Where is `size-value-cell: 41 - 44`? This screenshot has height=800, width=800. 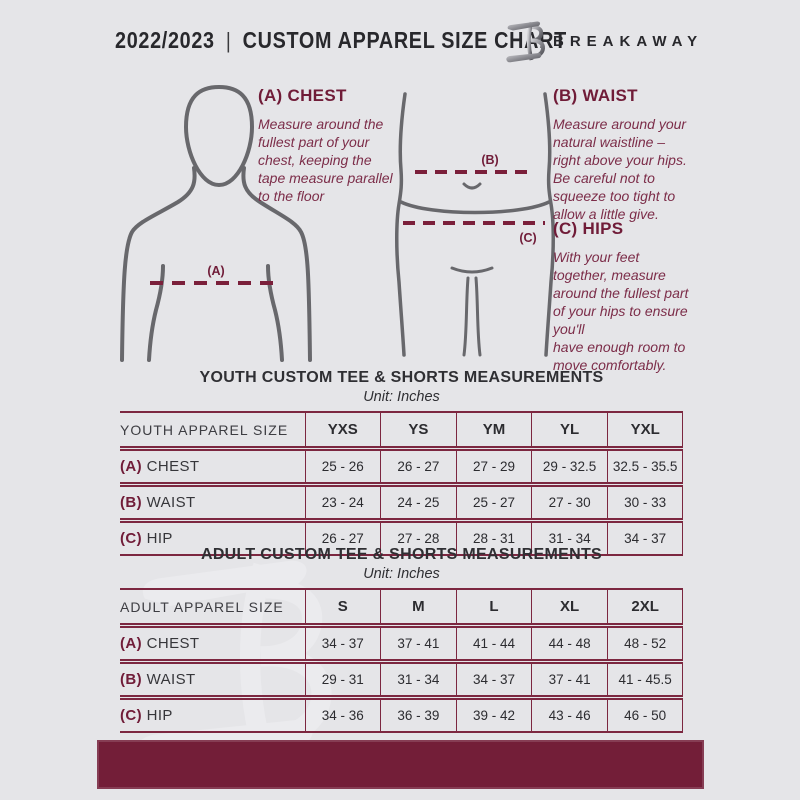 size-value-cell: 41 - 44 is located at coordinates (493, 643).